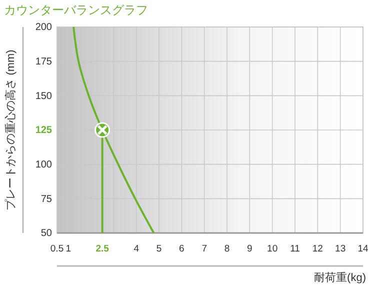  I want to click on y-tick-label: 100, so click(43, 165).